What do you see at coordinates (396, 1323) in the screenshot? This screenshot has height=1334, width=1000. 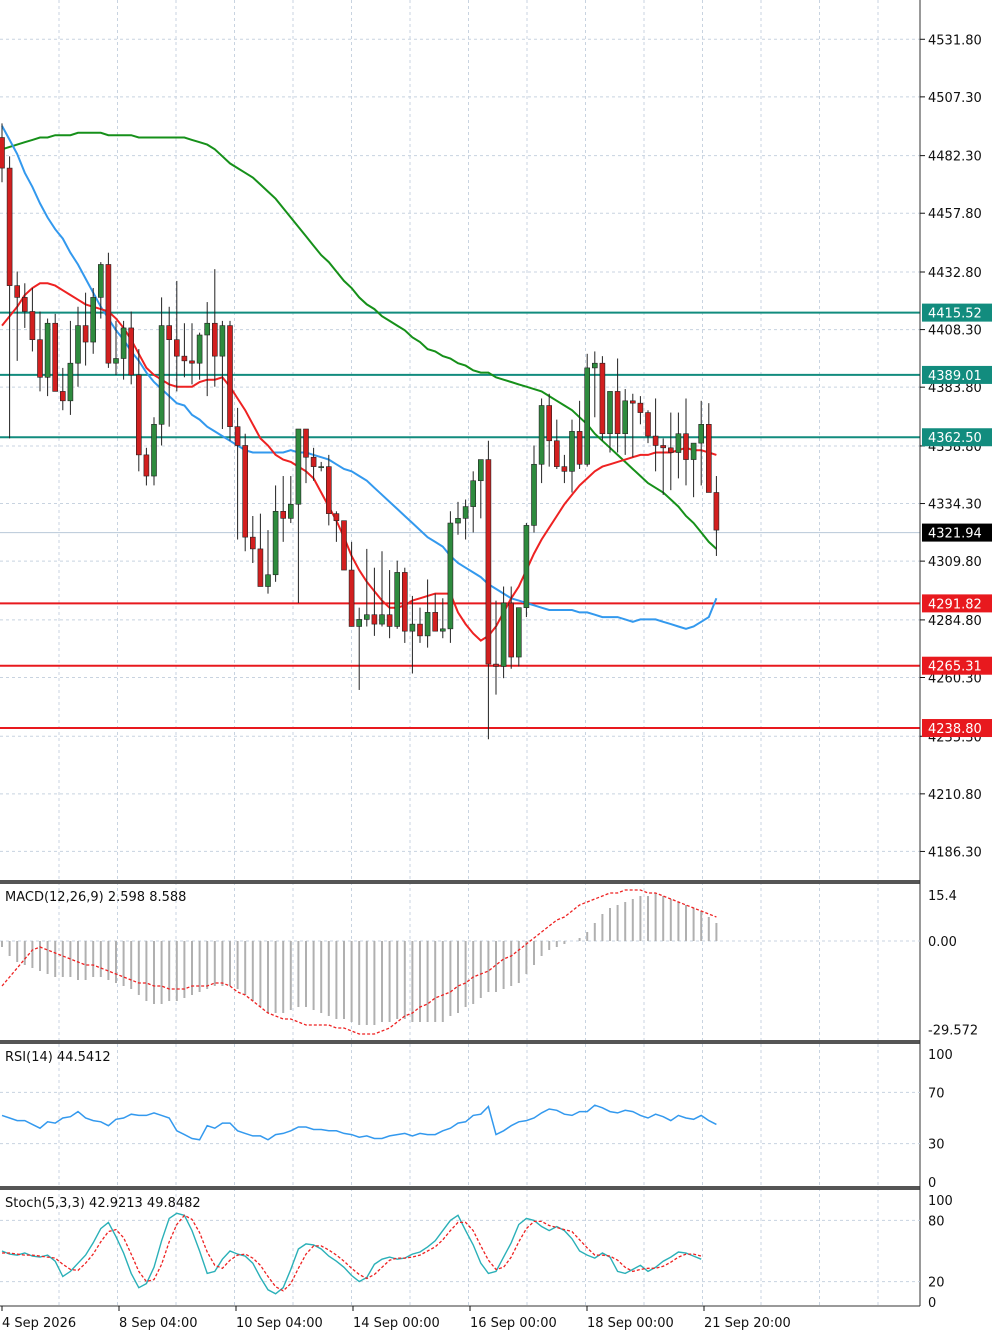 I see `time-tick-label: 14 Sep 00:00` at bounding box center [396, 1323].